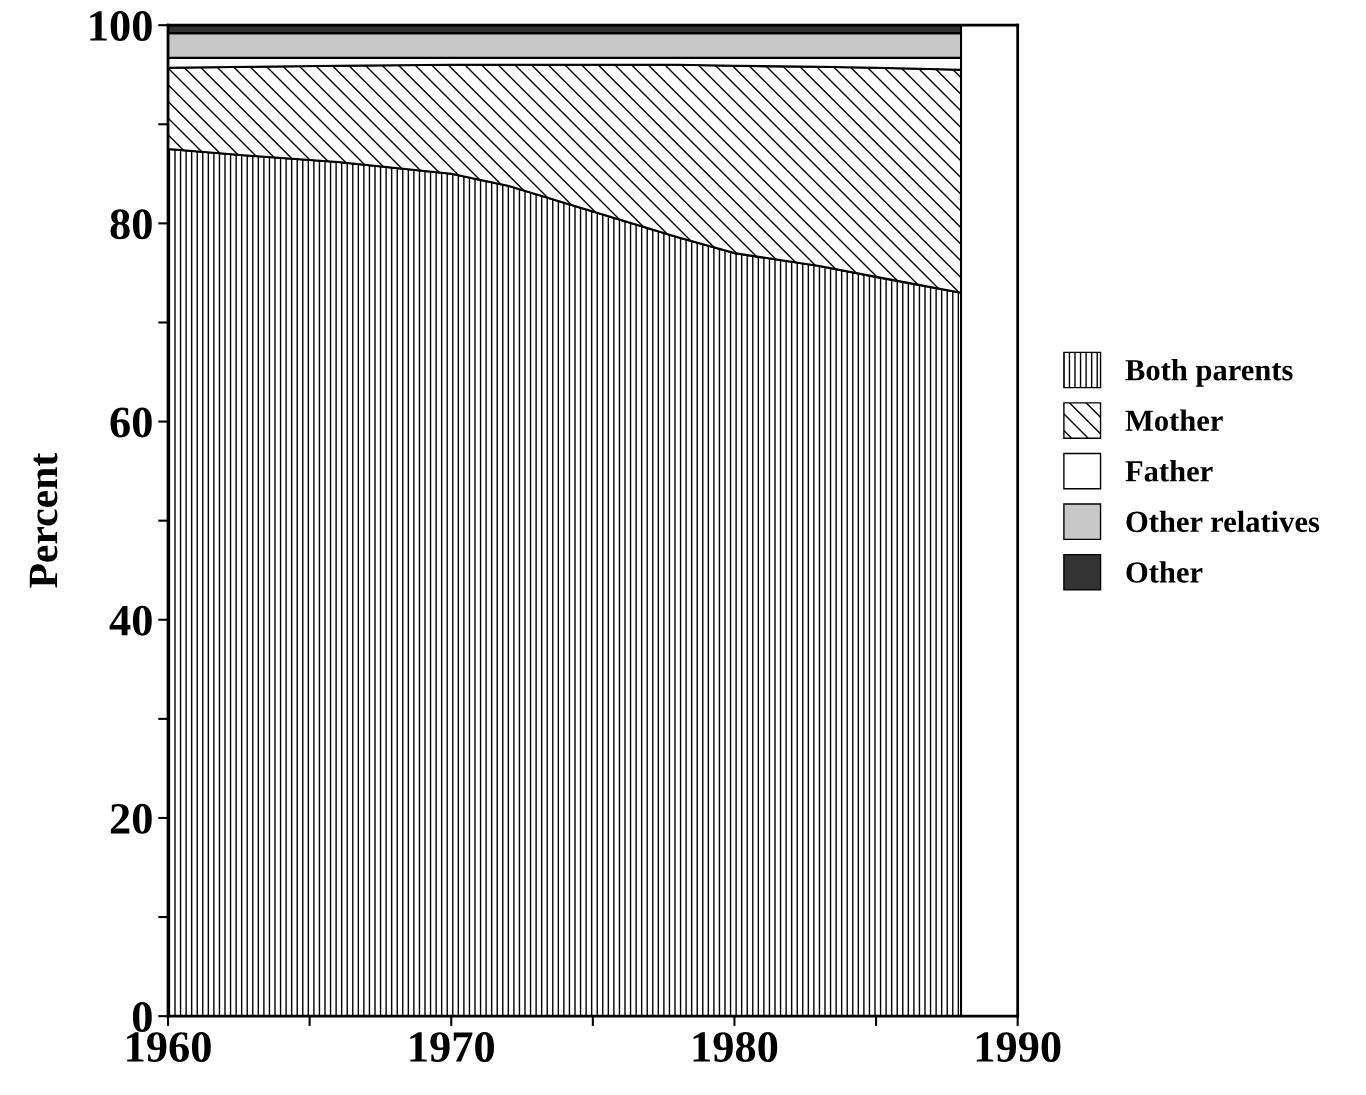  I want to click on y-tick-label: 0, so click(142, 1017).